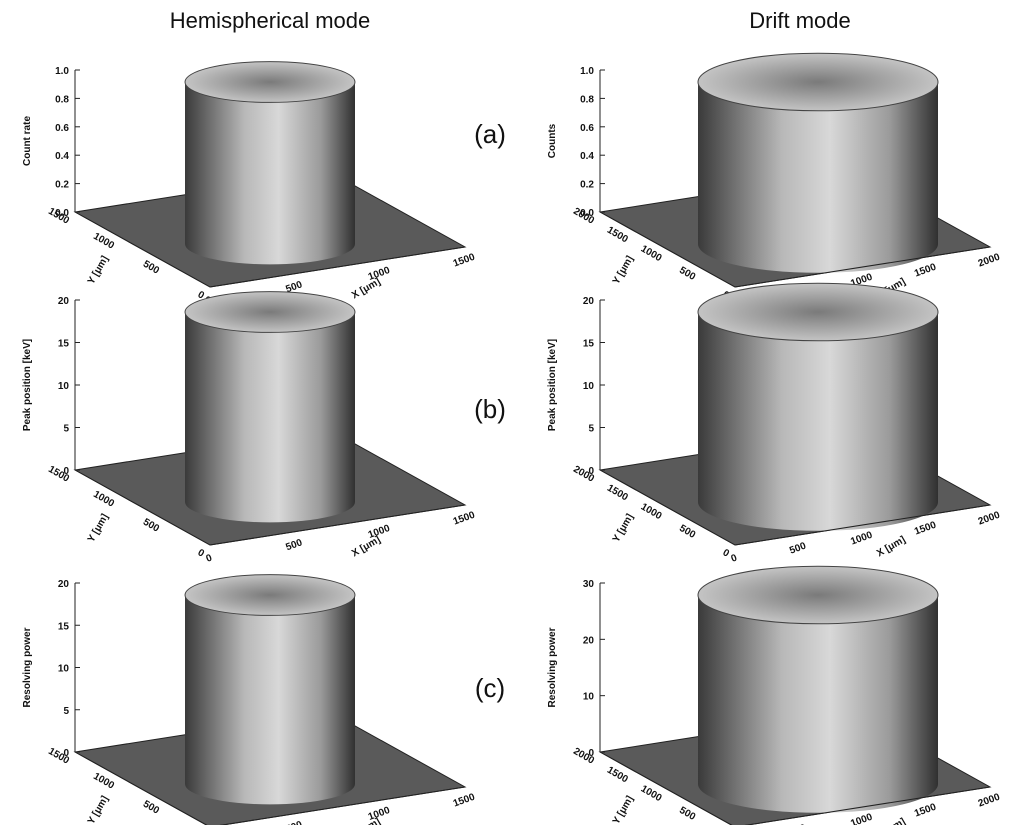 This screenshot has width=1013, height=830. What do you see at coordinates (27, 141) in the screenshot?
I see `z-axis-label: Count rate` at bounding box center [27, 141].